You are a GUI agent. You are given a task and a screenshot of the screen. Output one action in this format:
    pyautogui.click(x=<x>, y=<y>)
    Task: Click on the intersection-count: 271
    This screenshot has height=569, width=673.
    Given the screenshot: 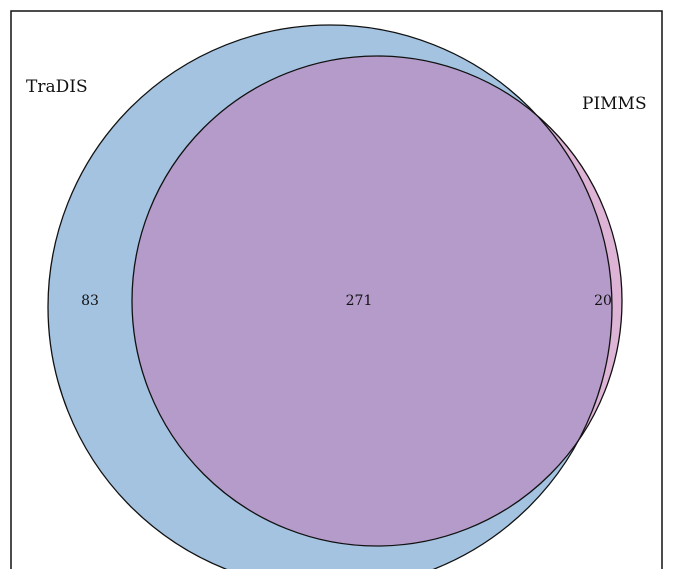 What is the action you would take?
    pyautogui.click(x=359, y=301)
    